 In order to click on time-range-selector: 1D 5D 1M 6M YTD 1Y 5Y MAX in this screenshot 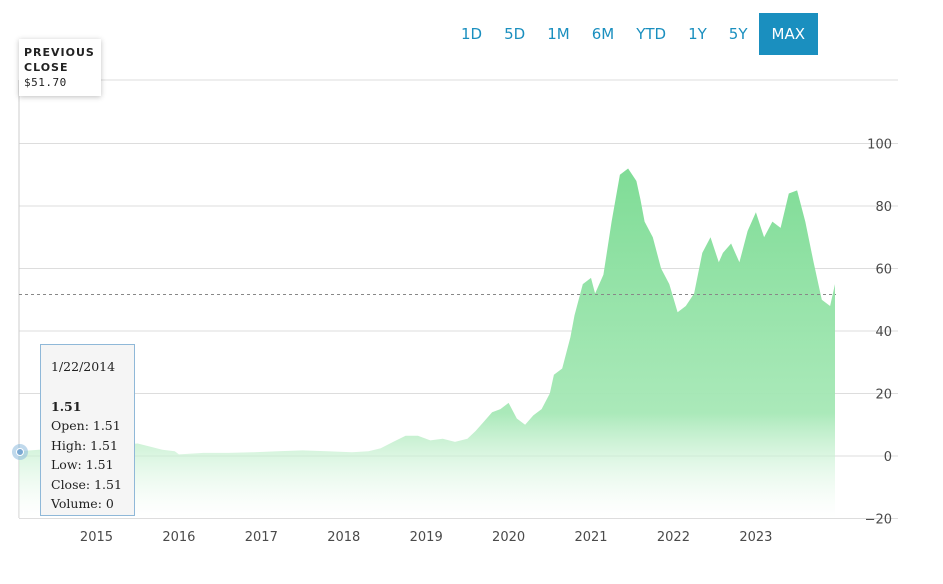, I will do `click(634, 34)`.